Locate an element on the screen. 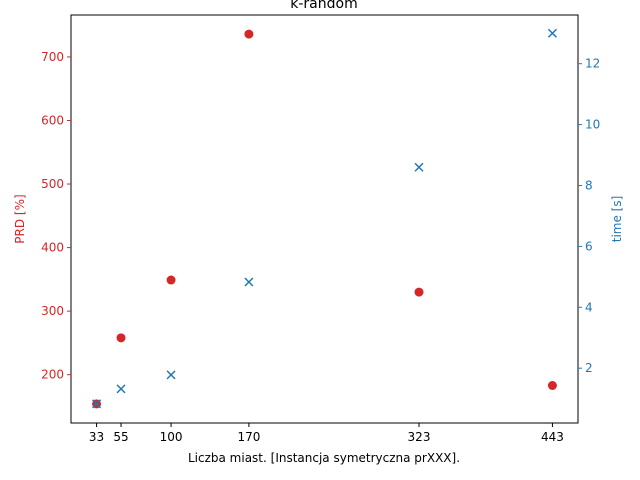 The height and width of the screenshot is (480, 640). left-y-tick-label: 400 is located at coordinates (52, 248).